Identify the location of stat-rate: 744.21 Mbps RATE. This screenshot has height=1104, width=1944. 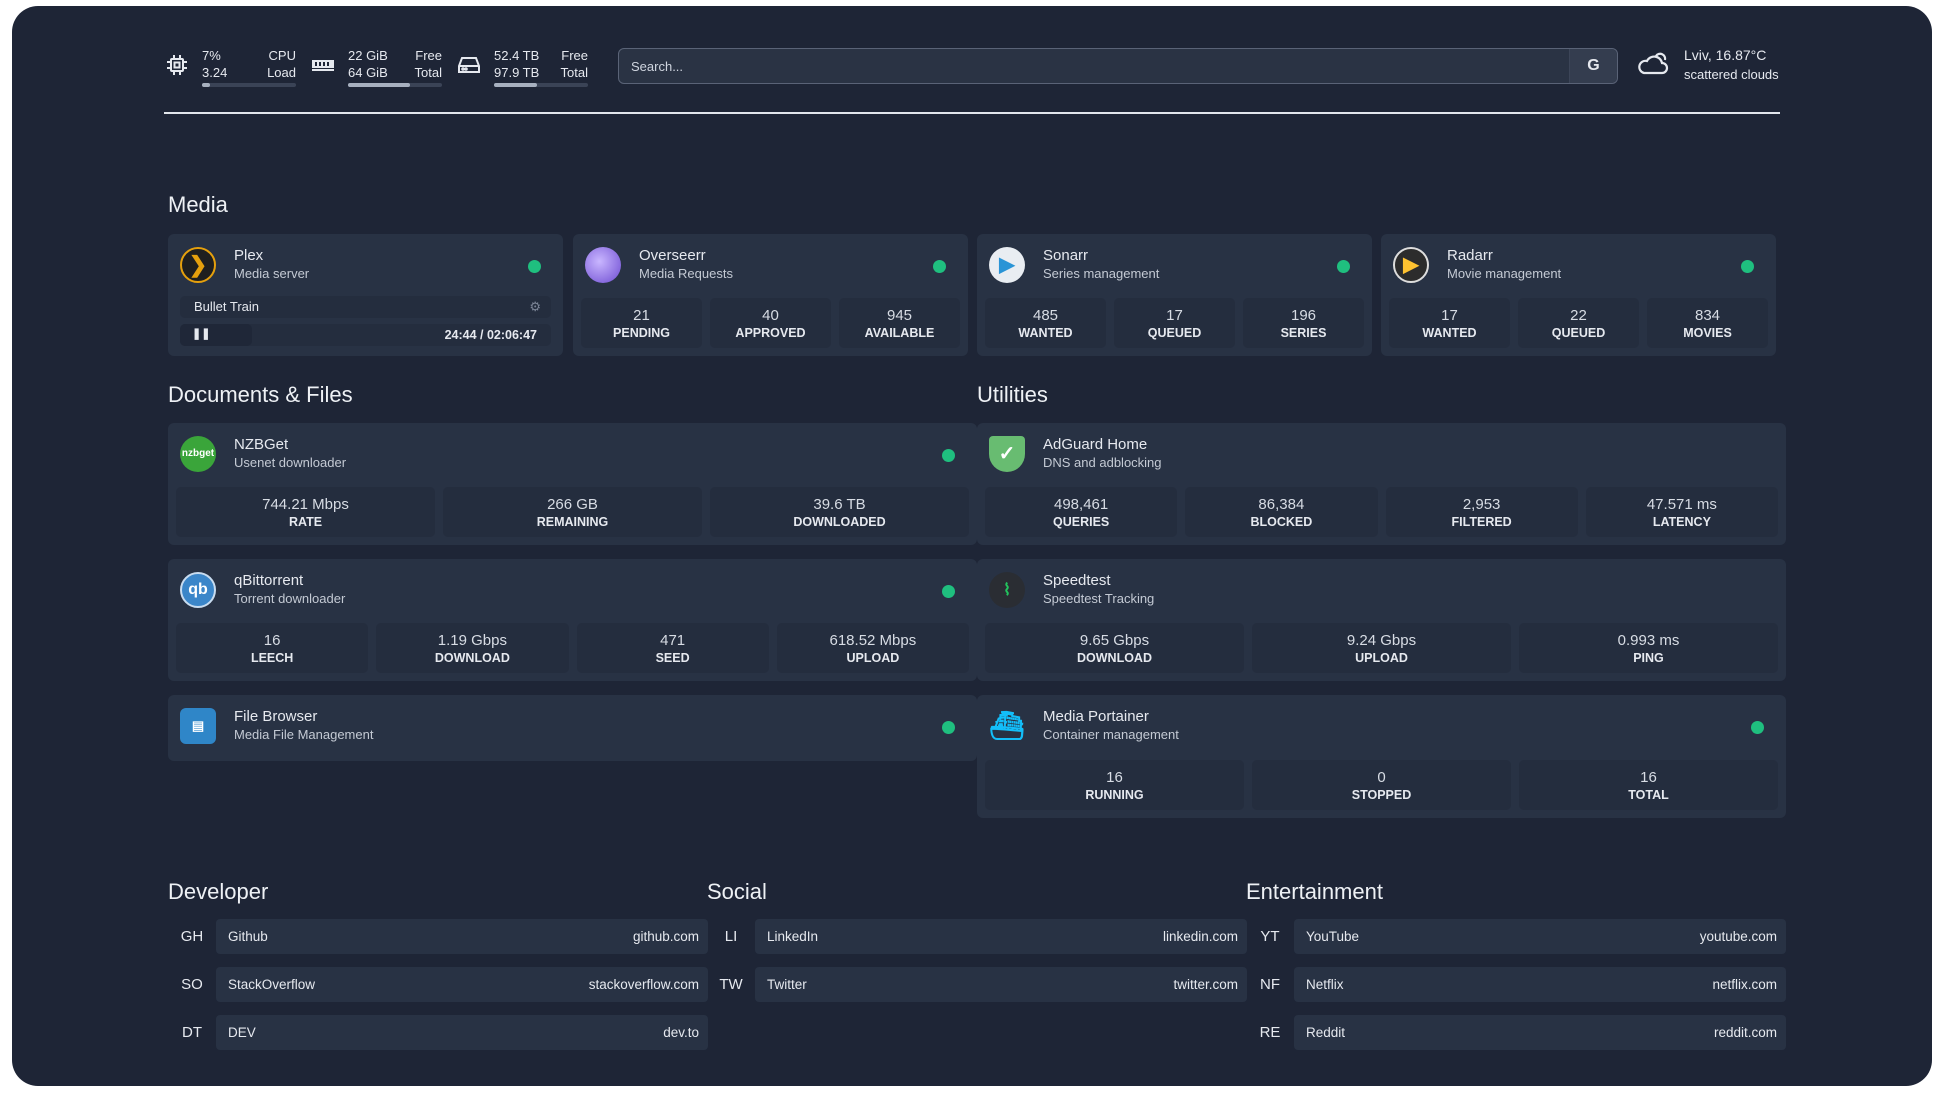
(305, 512).